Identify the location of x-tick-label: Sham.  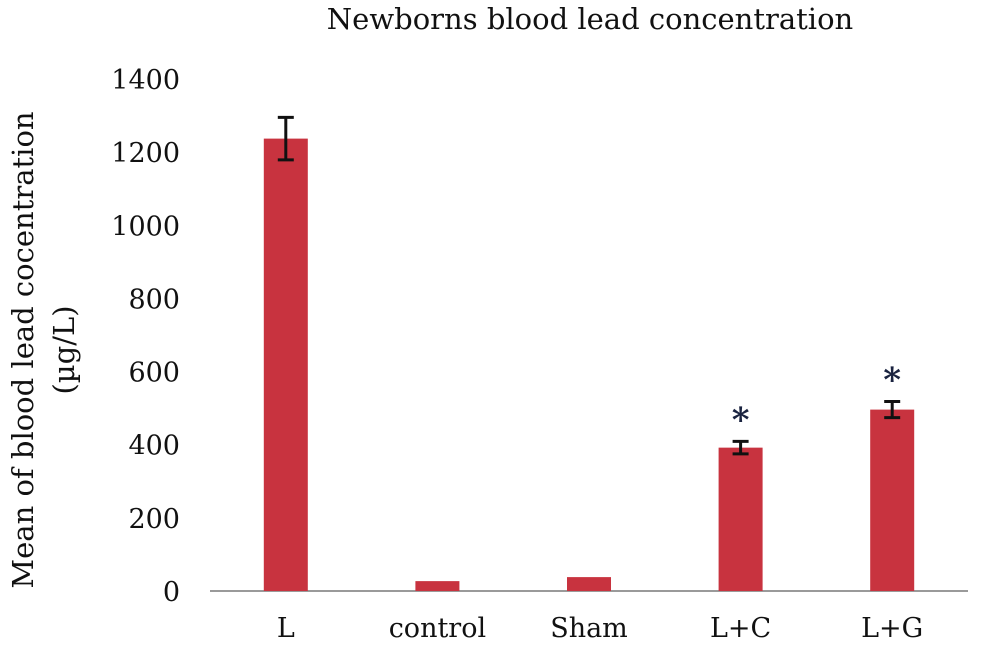
(589, 628).